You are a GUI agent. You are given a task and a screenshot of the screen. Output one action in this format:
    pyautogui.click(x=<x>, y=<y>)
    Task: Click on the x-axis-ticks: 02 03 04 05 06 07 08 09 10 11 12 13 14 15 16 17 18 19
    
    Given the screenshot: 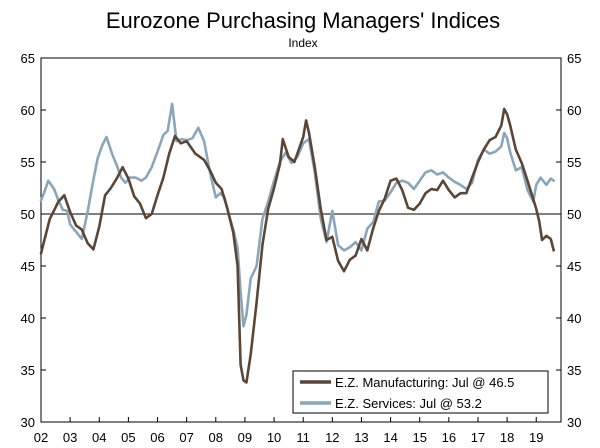 What is the action you would take?
    pyautogui.click(x=288, y=431)
    